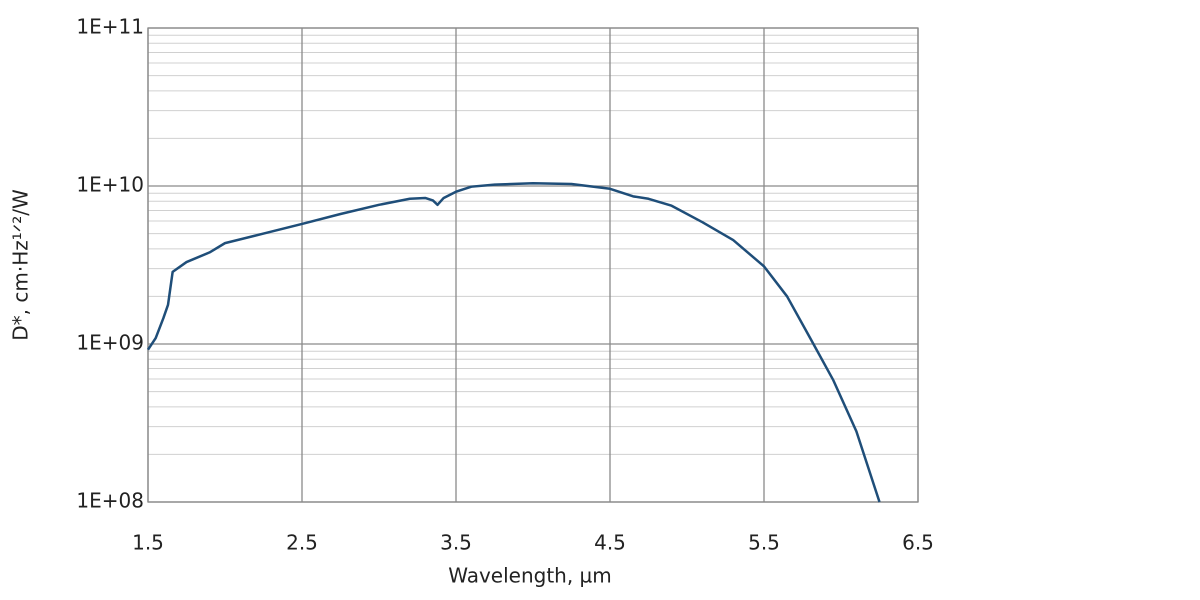 The image size is (1200, 600). What do you see at coordinates (456, 543) in the screenshot?
I see `x-tick-label: 3.5` at bounding box center [456, 543].